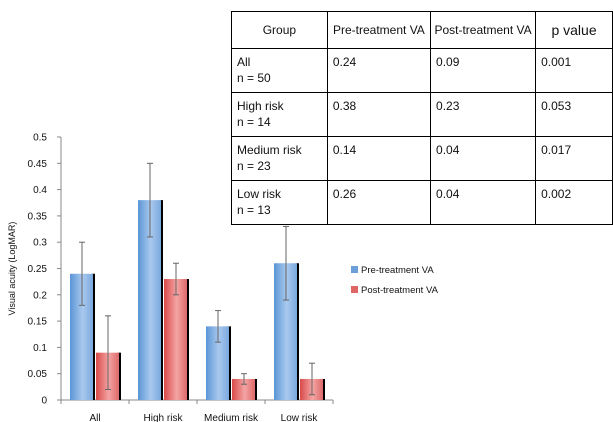 Image resolution: width=613 pixels, height=422 pixels. What do you see at coordinates (483, 70) in the screenshot?
I see `post-treatment-cell: 0.09` at bounding box center [483, 70].